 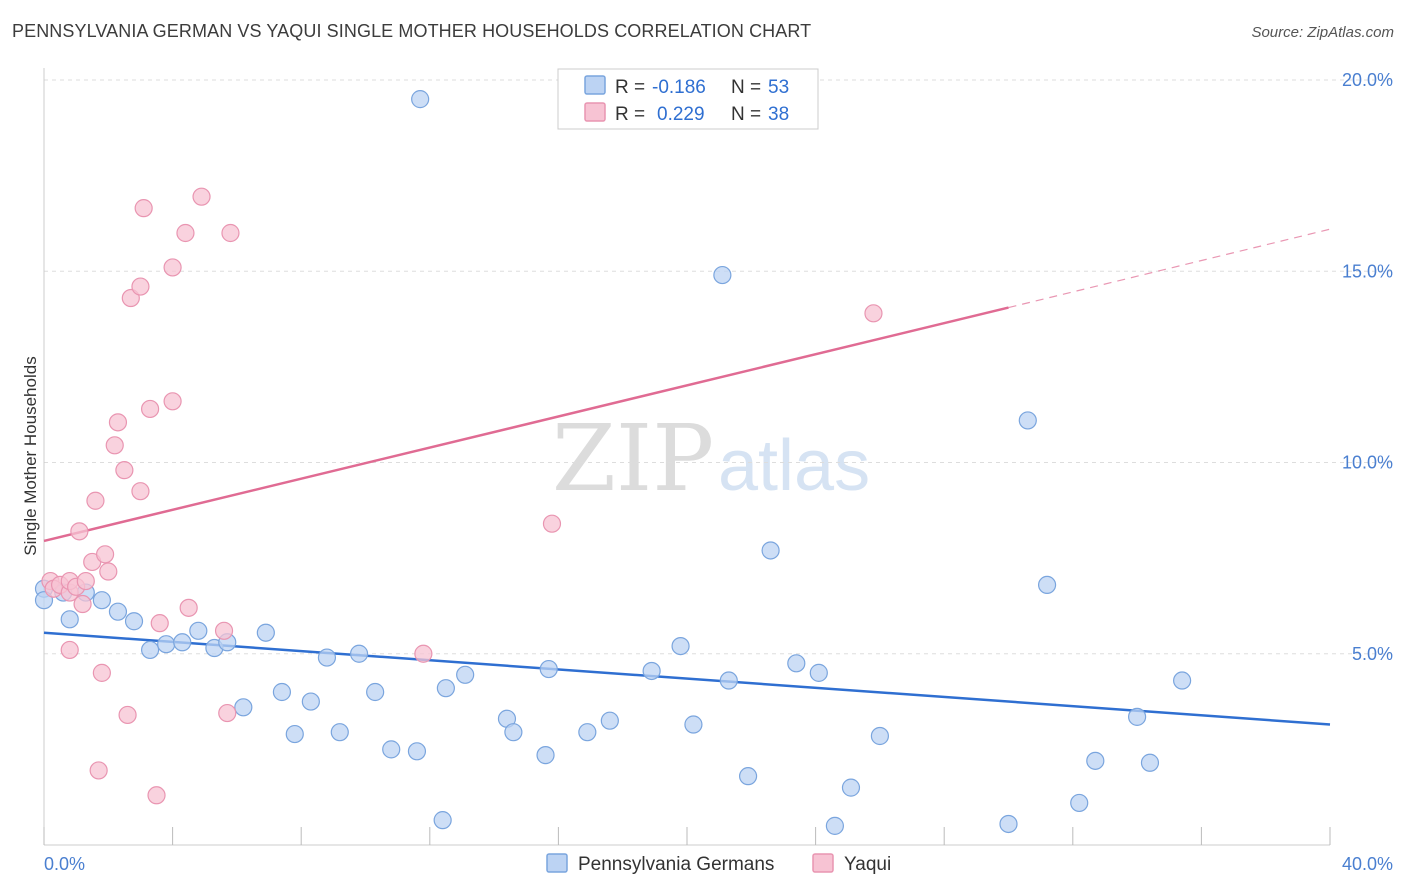 I want to click on legend-r-label-2: R =, so click(x=630, y=114).